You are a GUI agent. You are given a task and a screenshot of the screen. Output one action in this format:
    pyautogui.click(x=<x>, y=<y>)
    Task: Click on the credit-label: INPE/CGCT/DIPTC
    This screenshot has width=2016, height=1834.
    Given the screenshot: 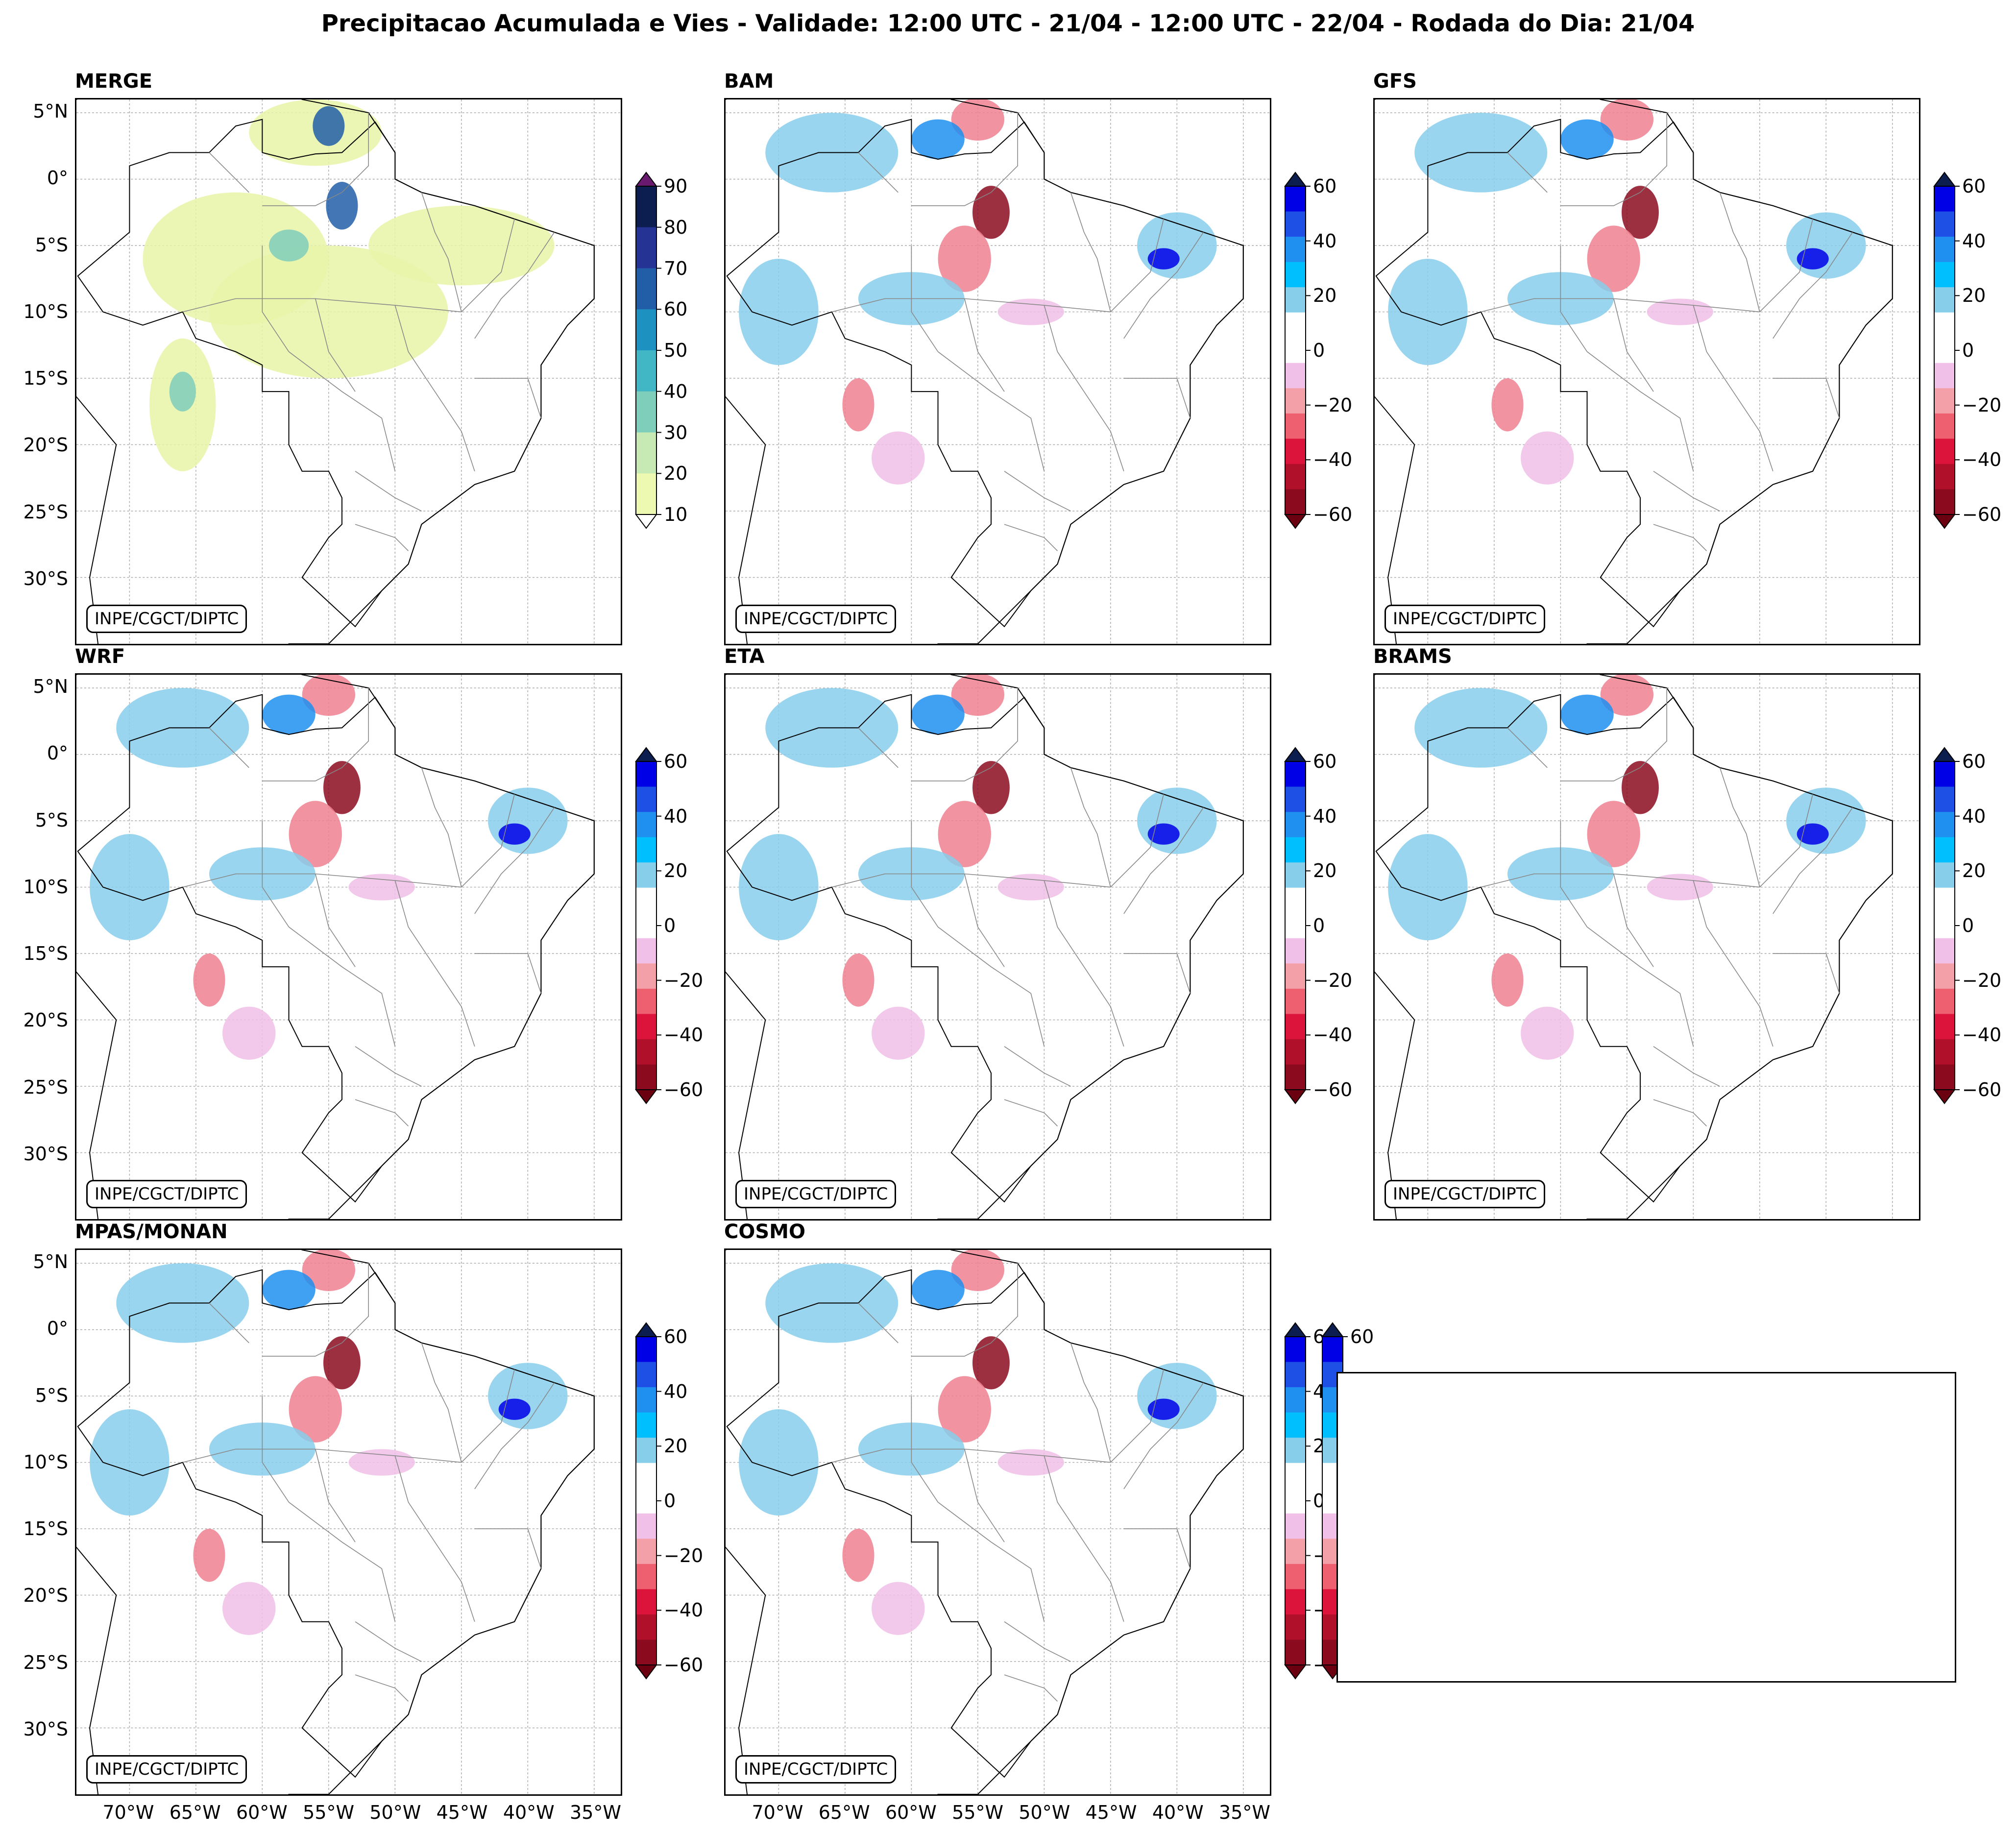 What is the action you would take?
    pyautogui.click(x=166, y=1770)
    